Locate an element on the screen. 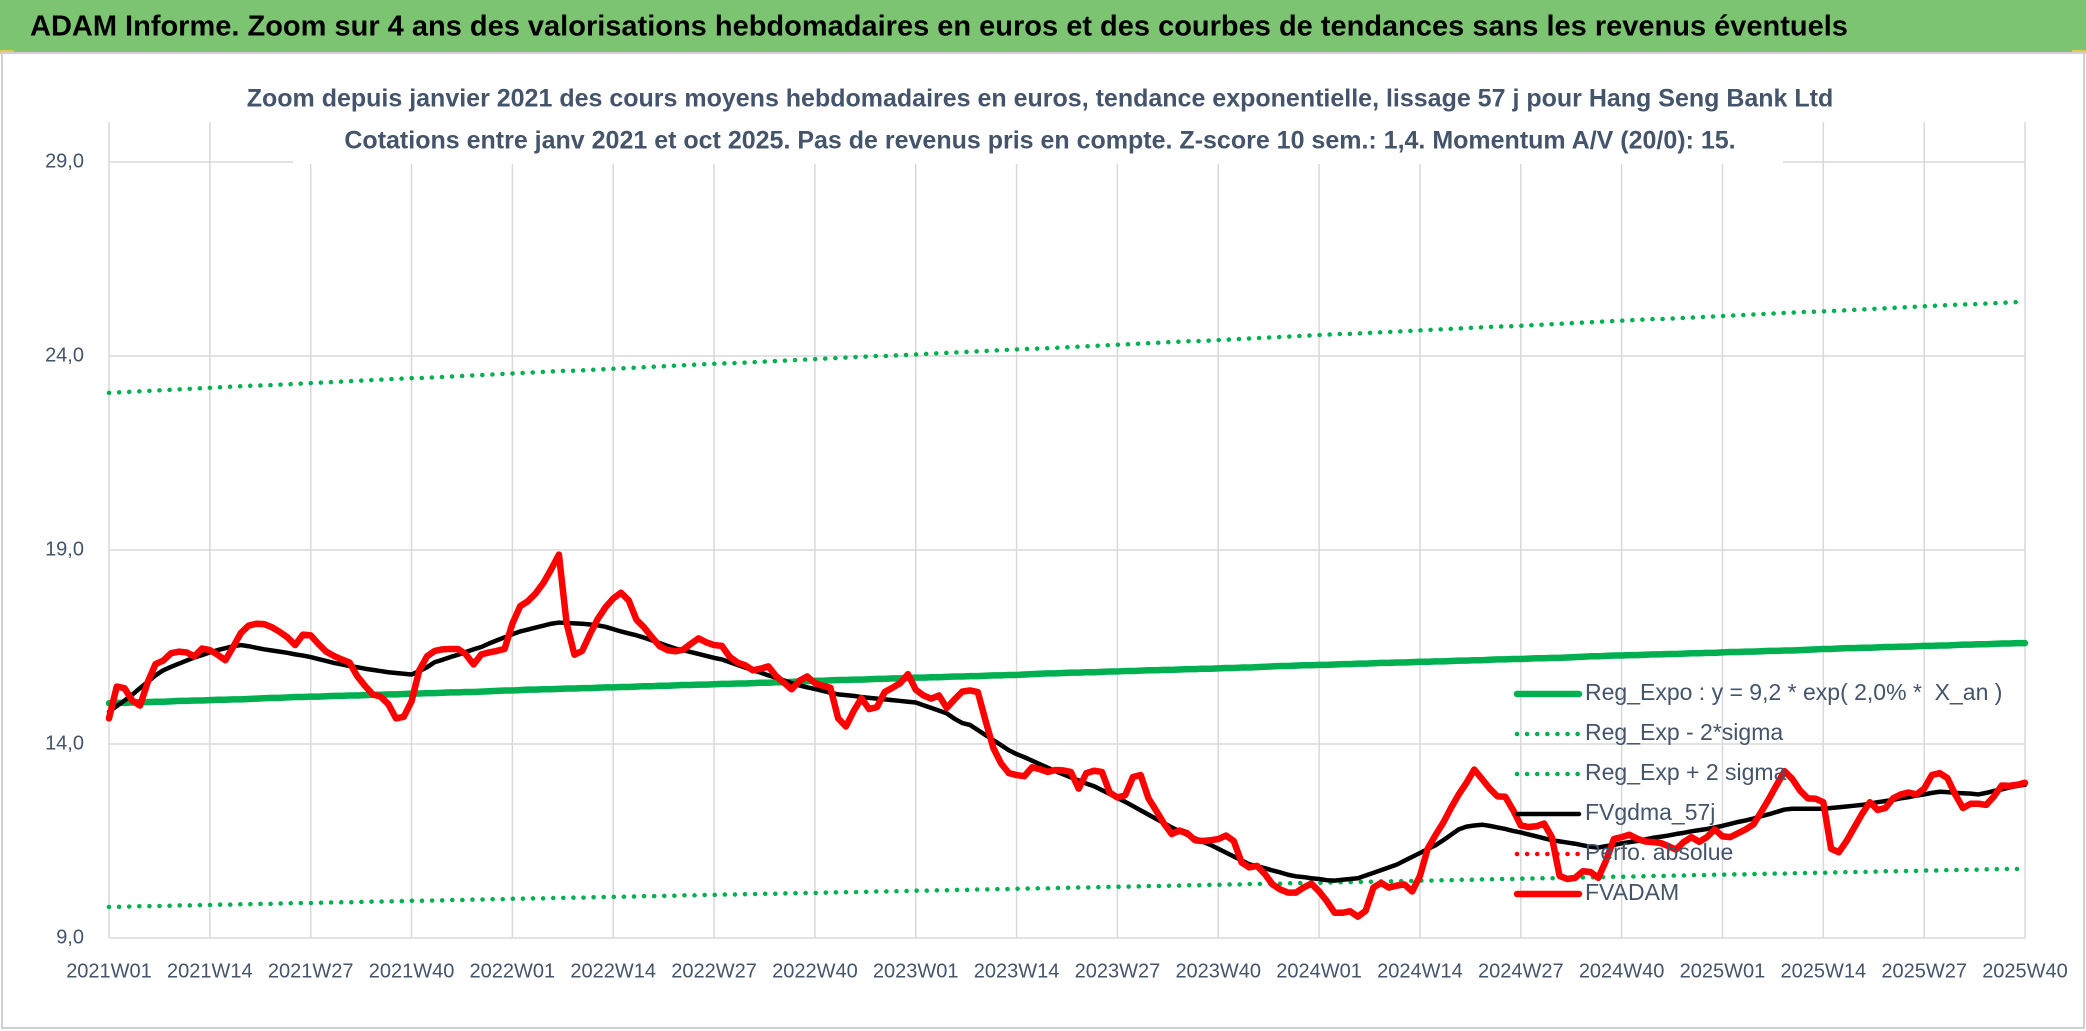 The width and height of the screenshot is (2086, 1031). x-tick-label: 2024W40 is located at coordinates (1622, 971).